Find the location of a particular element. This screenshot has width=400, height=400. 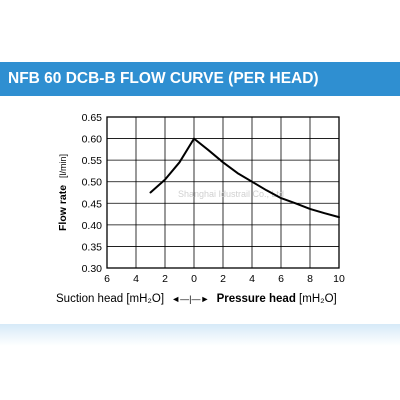

pressure-head-unit: [mH₂O] is located at coordinates (316, 299).